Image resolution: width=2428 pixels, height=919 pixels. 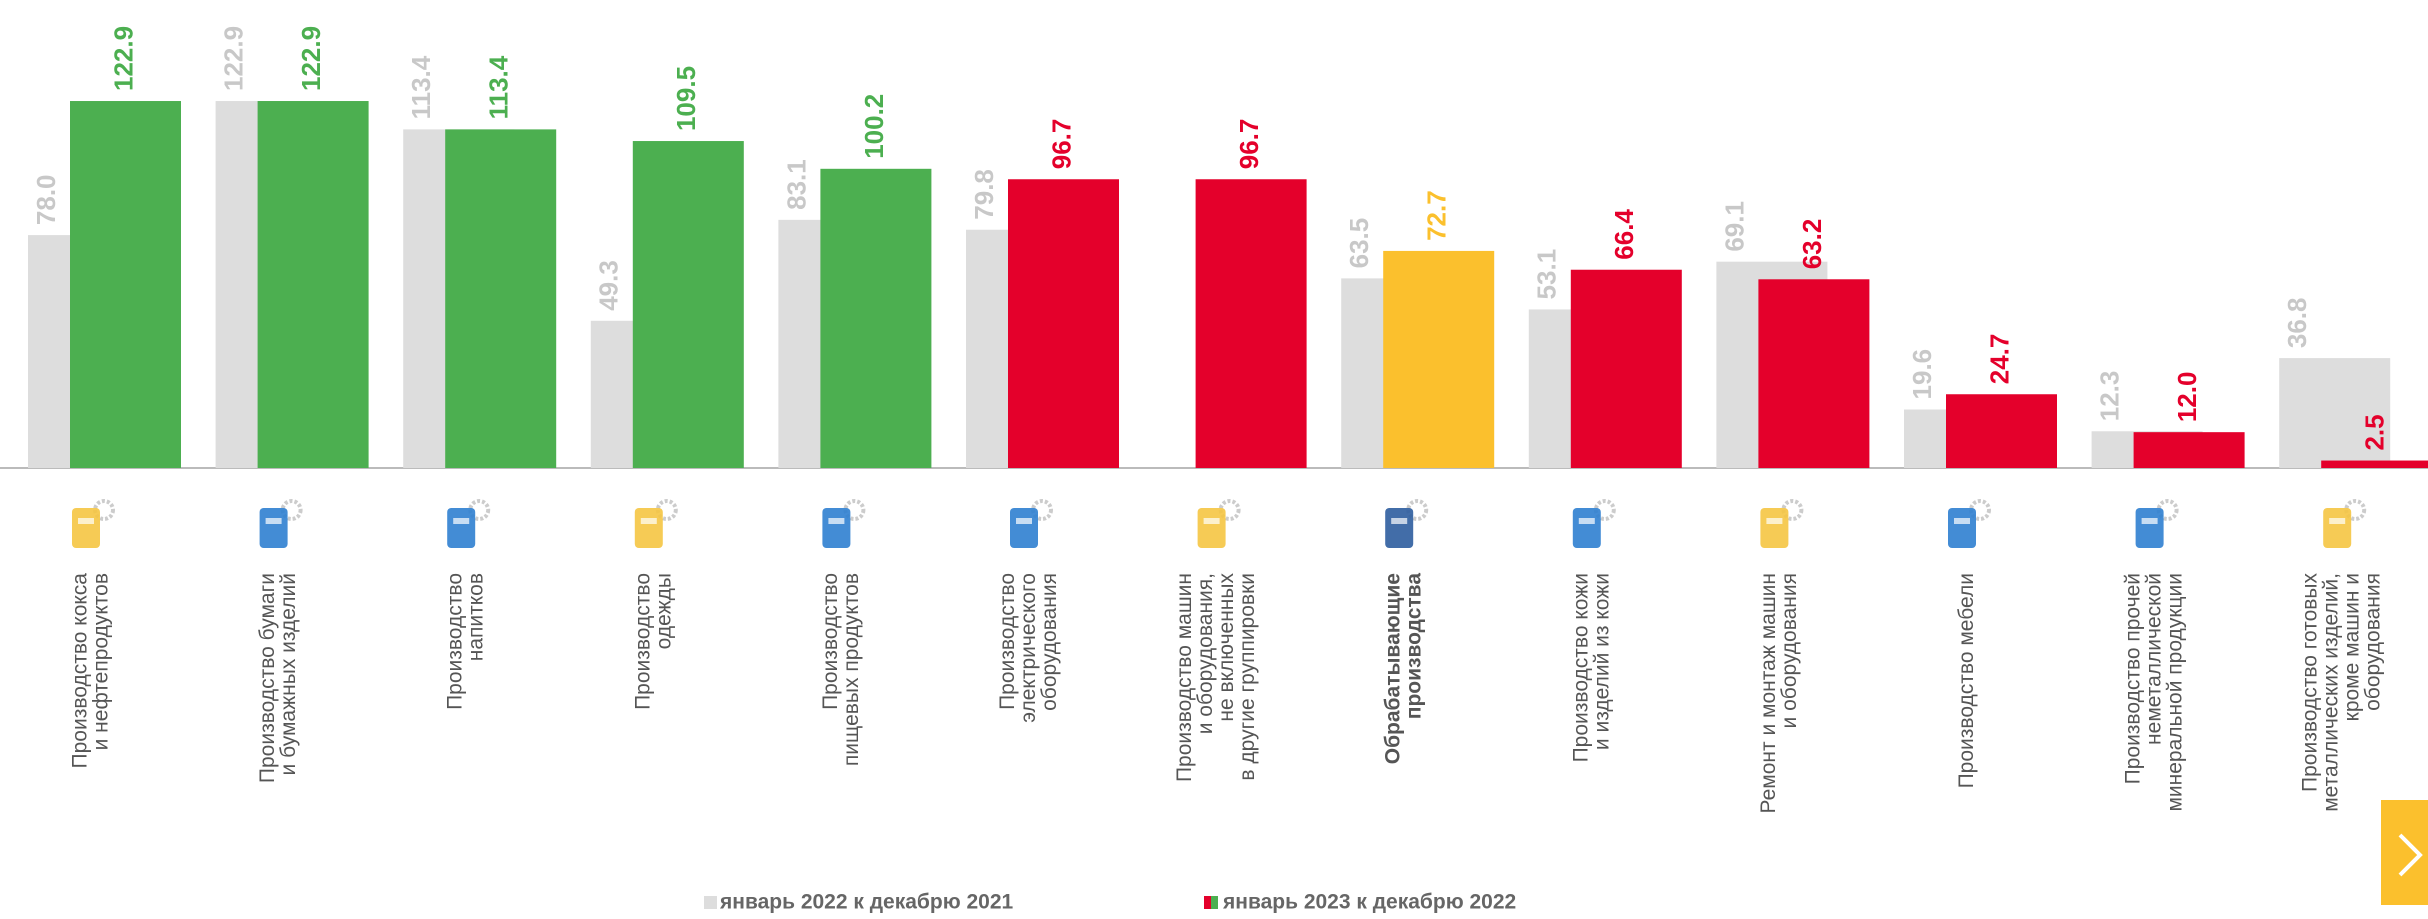 What do you see at coordinates (874, 126) in the screenshot?
I see `value-label: 100.2` at bounding box center [874, 126].